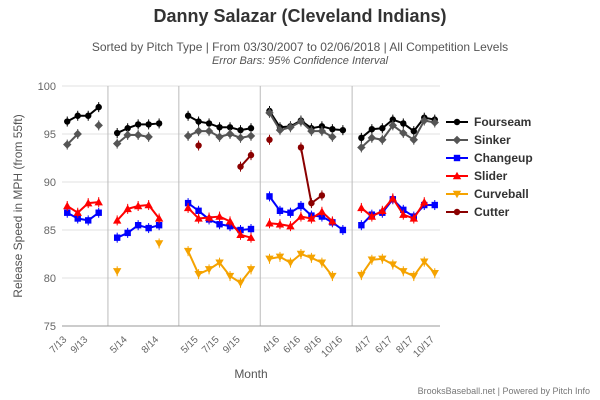 The height and width of the screenshot is (400, 600). What do you see at coordinates (211, 345) in the screenshot?
I see `x-tick-label: 7/15` at bounding box center [211, 345].